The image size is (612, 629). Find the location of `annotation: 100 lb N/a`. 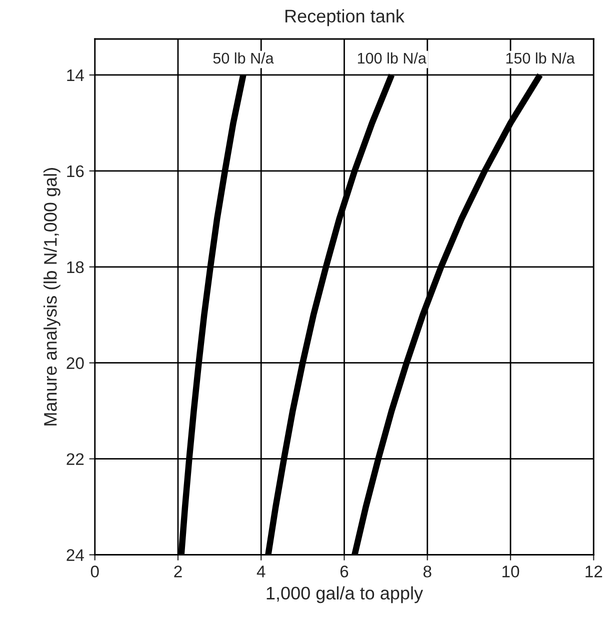

annotation: 100 lb N/a is located at coordinates (392, 58).